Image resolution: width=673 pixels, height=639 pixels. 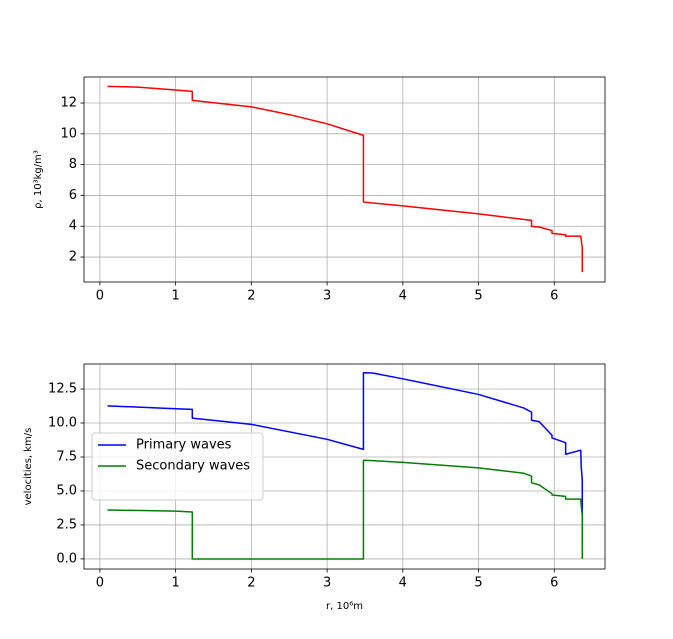 I want to click on x-axis-label: r, 10⁶m, so click(x=344, y=606).